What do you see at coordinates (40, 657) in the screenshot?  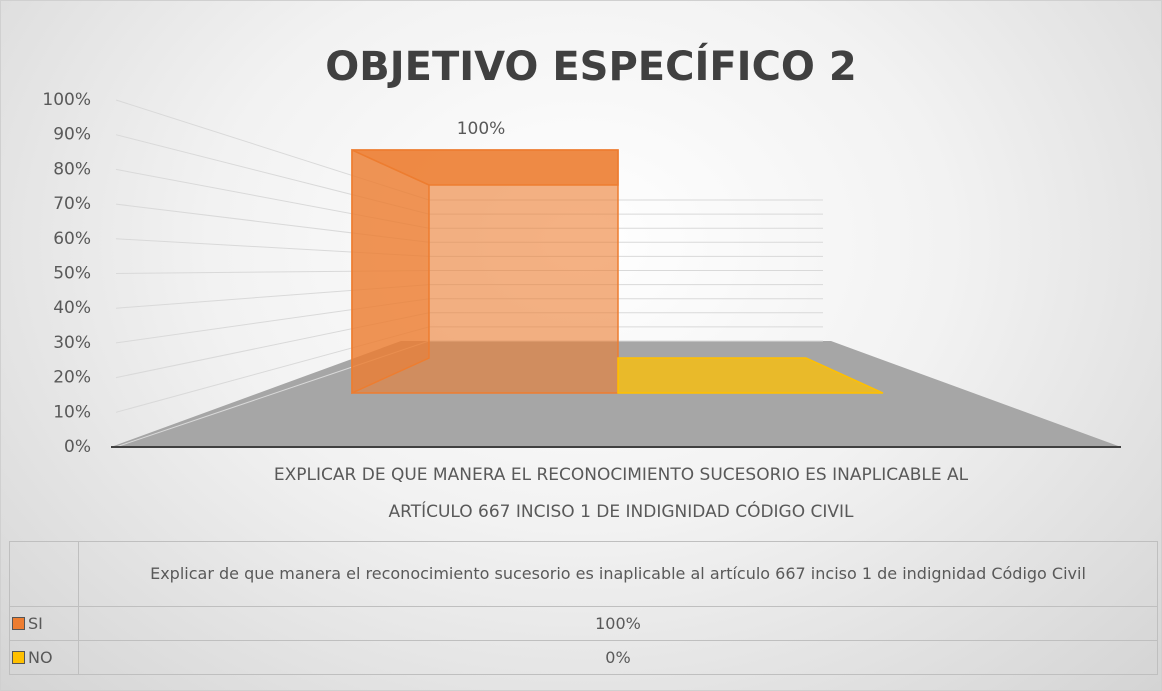 I see `legend-label: NO` at bounding box center [40, 657].